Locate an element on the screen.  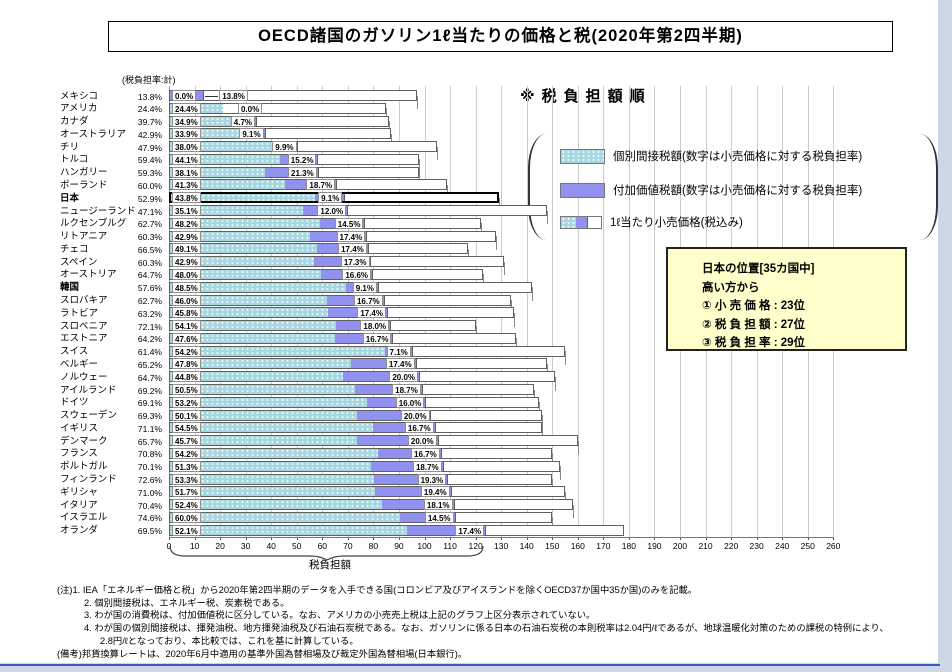
excise-rate-label: 50.1% is located at coordinates (186, 415).